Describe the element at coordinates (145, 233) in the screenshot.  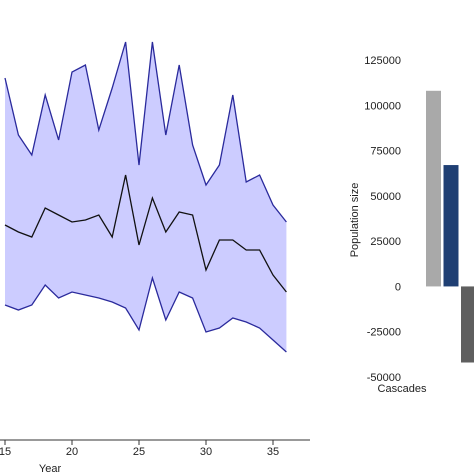
I see `series-line` at that location.